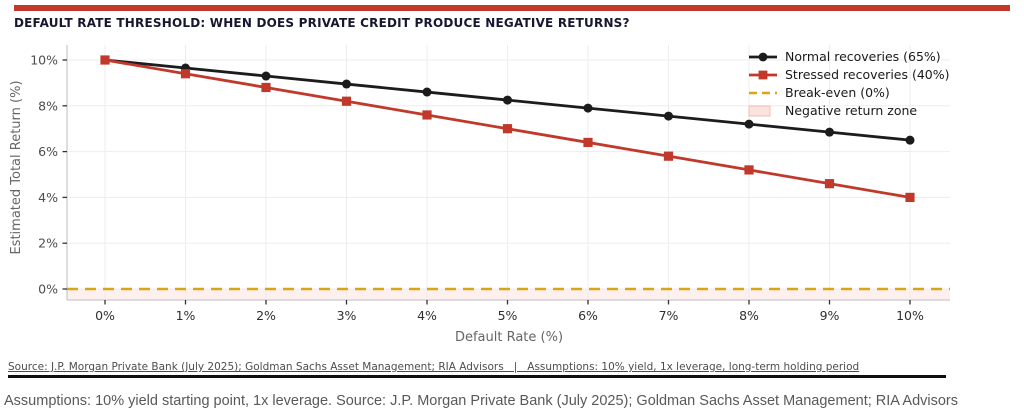  What do you see at coordinates (763, 92) in the screenshot?
I see `dashed-line-icon` at bounding box center [763, 92].